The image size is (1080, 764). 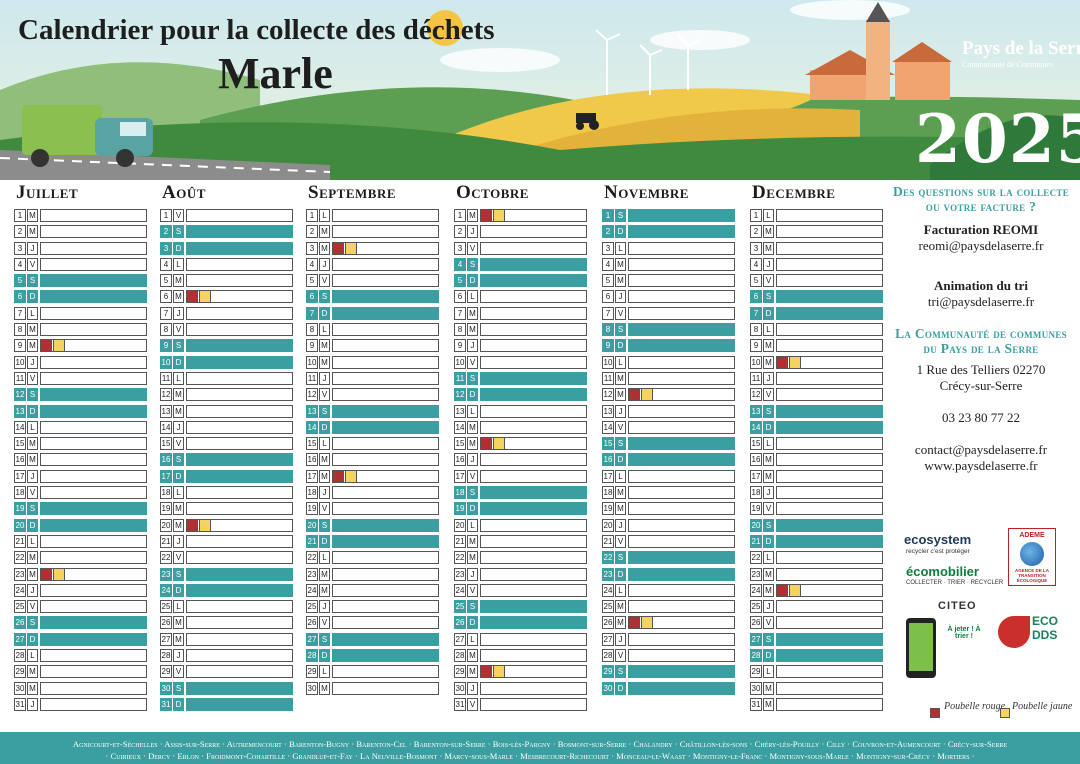 I want to click on phone-number: 03 23 80 77 22, so click(x=981, y=417).